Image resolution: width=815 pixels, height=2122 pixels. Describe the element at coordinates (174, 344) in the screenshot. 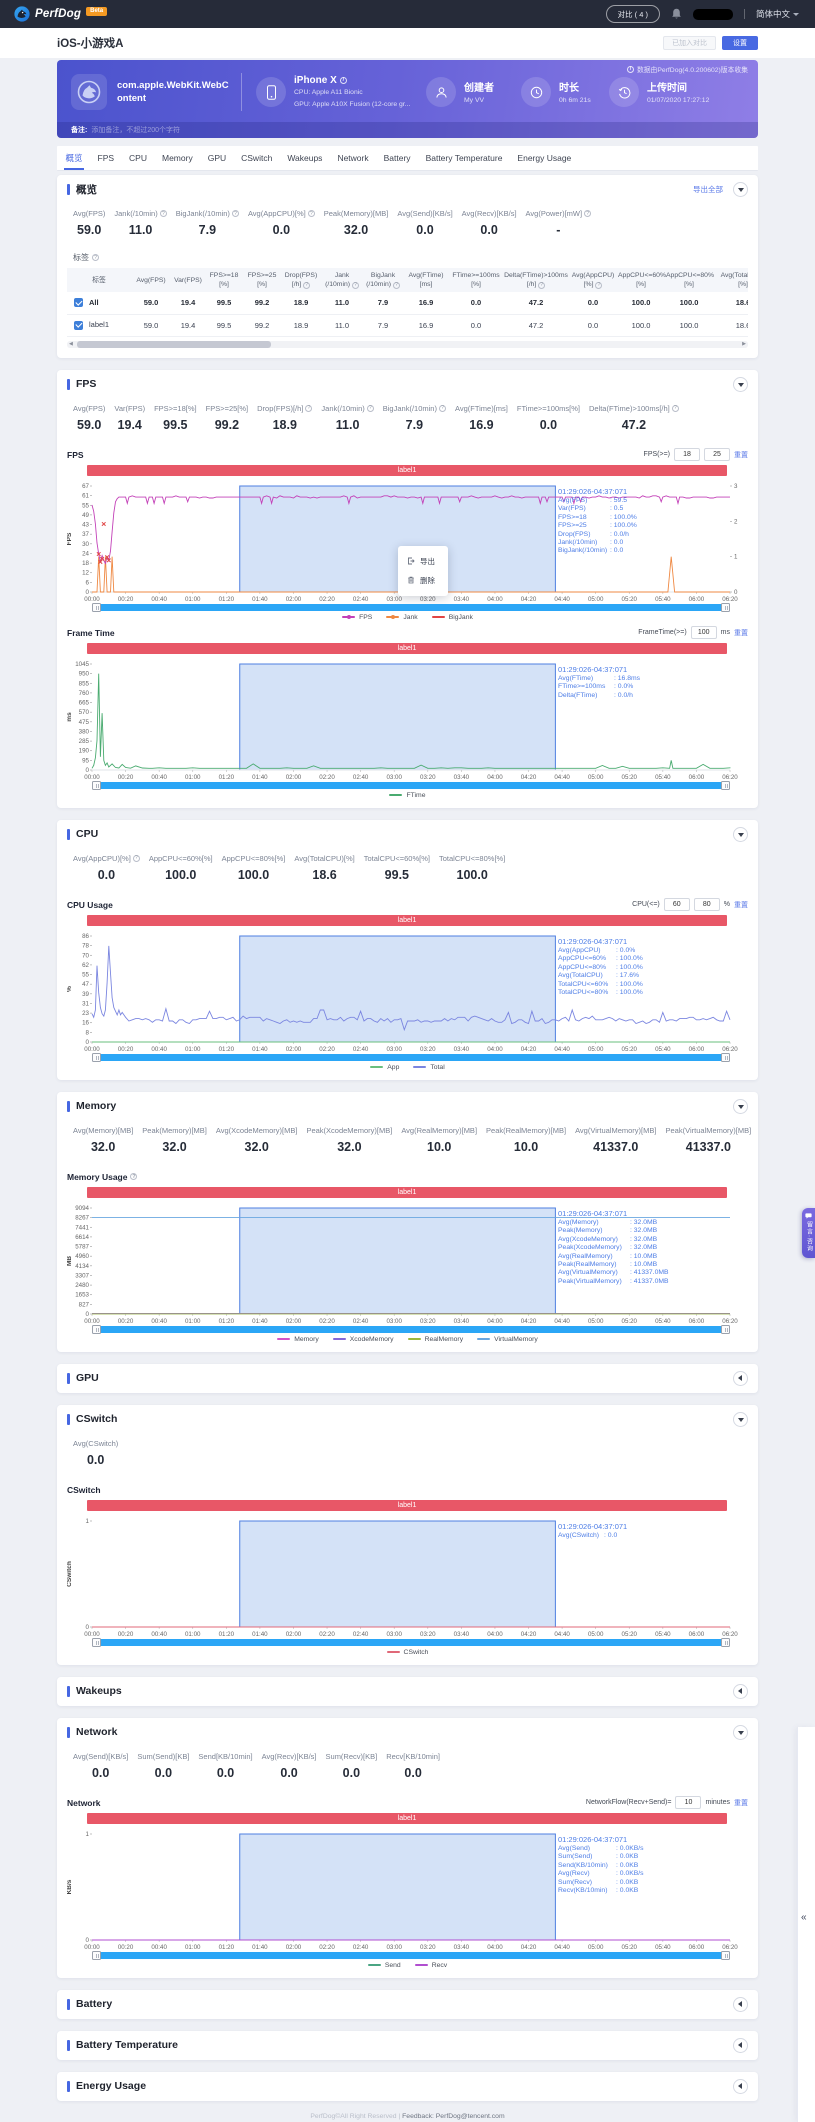

I see `table-scrollbar-thumb` at that location.